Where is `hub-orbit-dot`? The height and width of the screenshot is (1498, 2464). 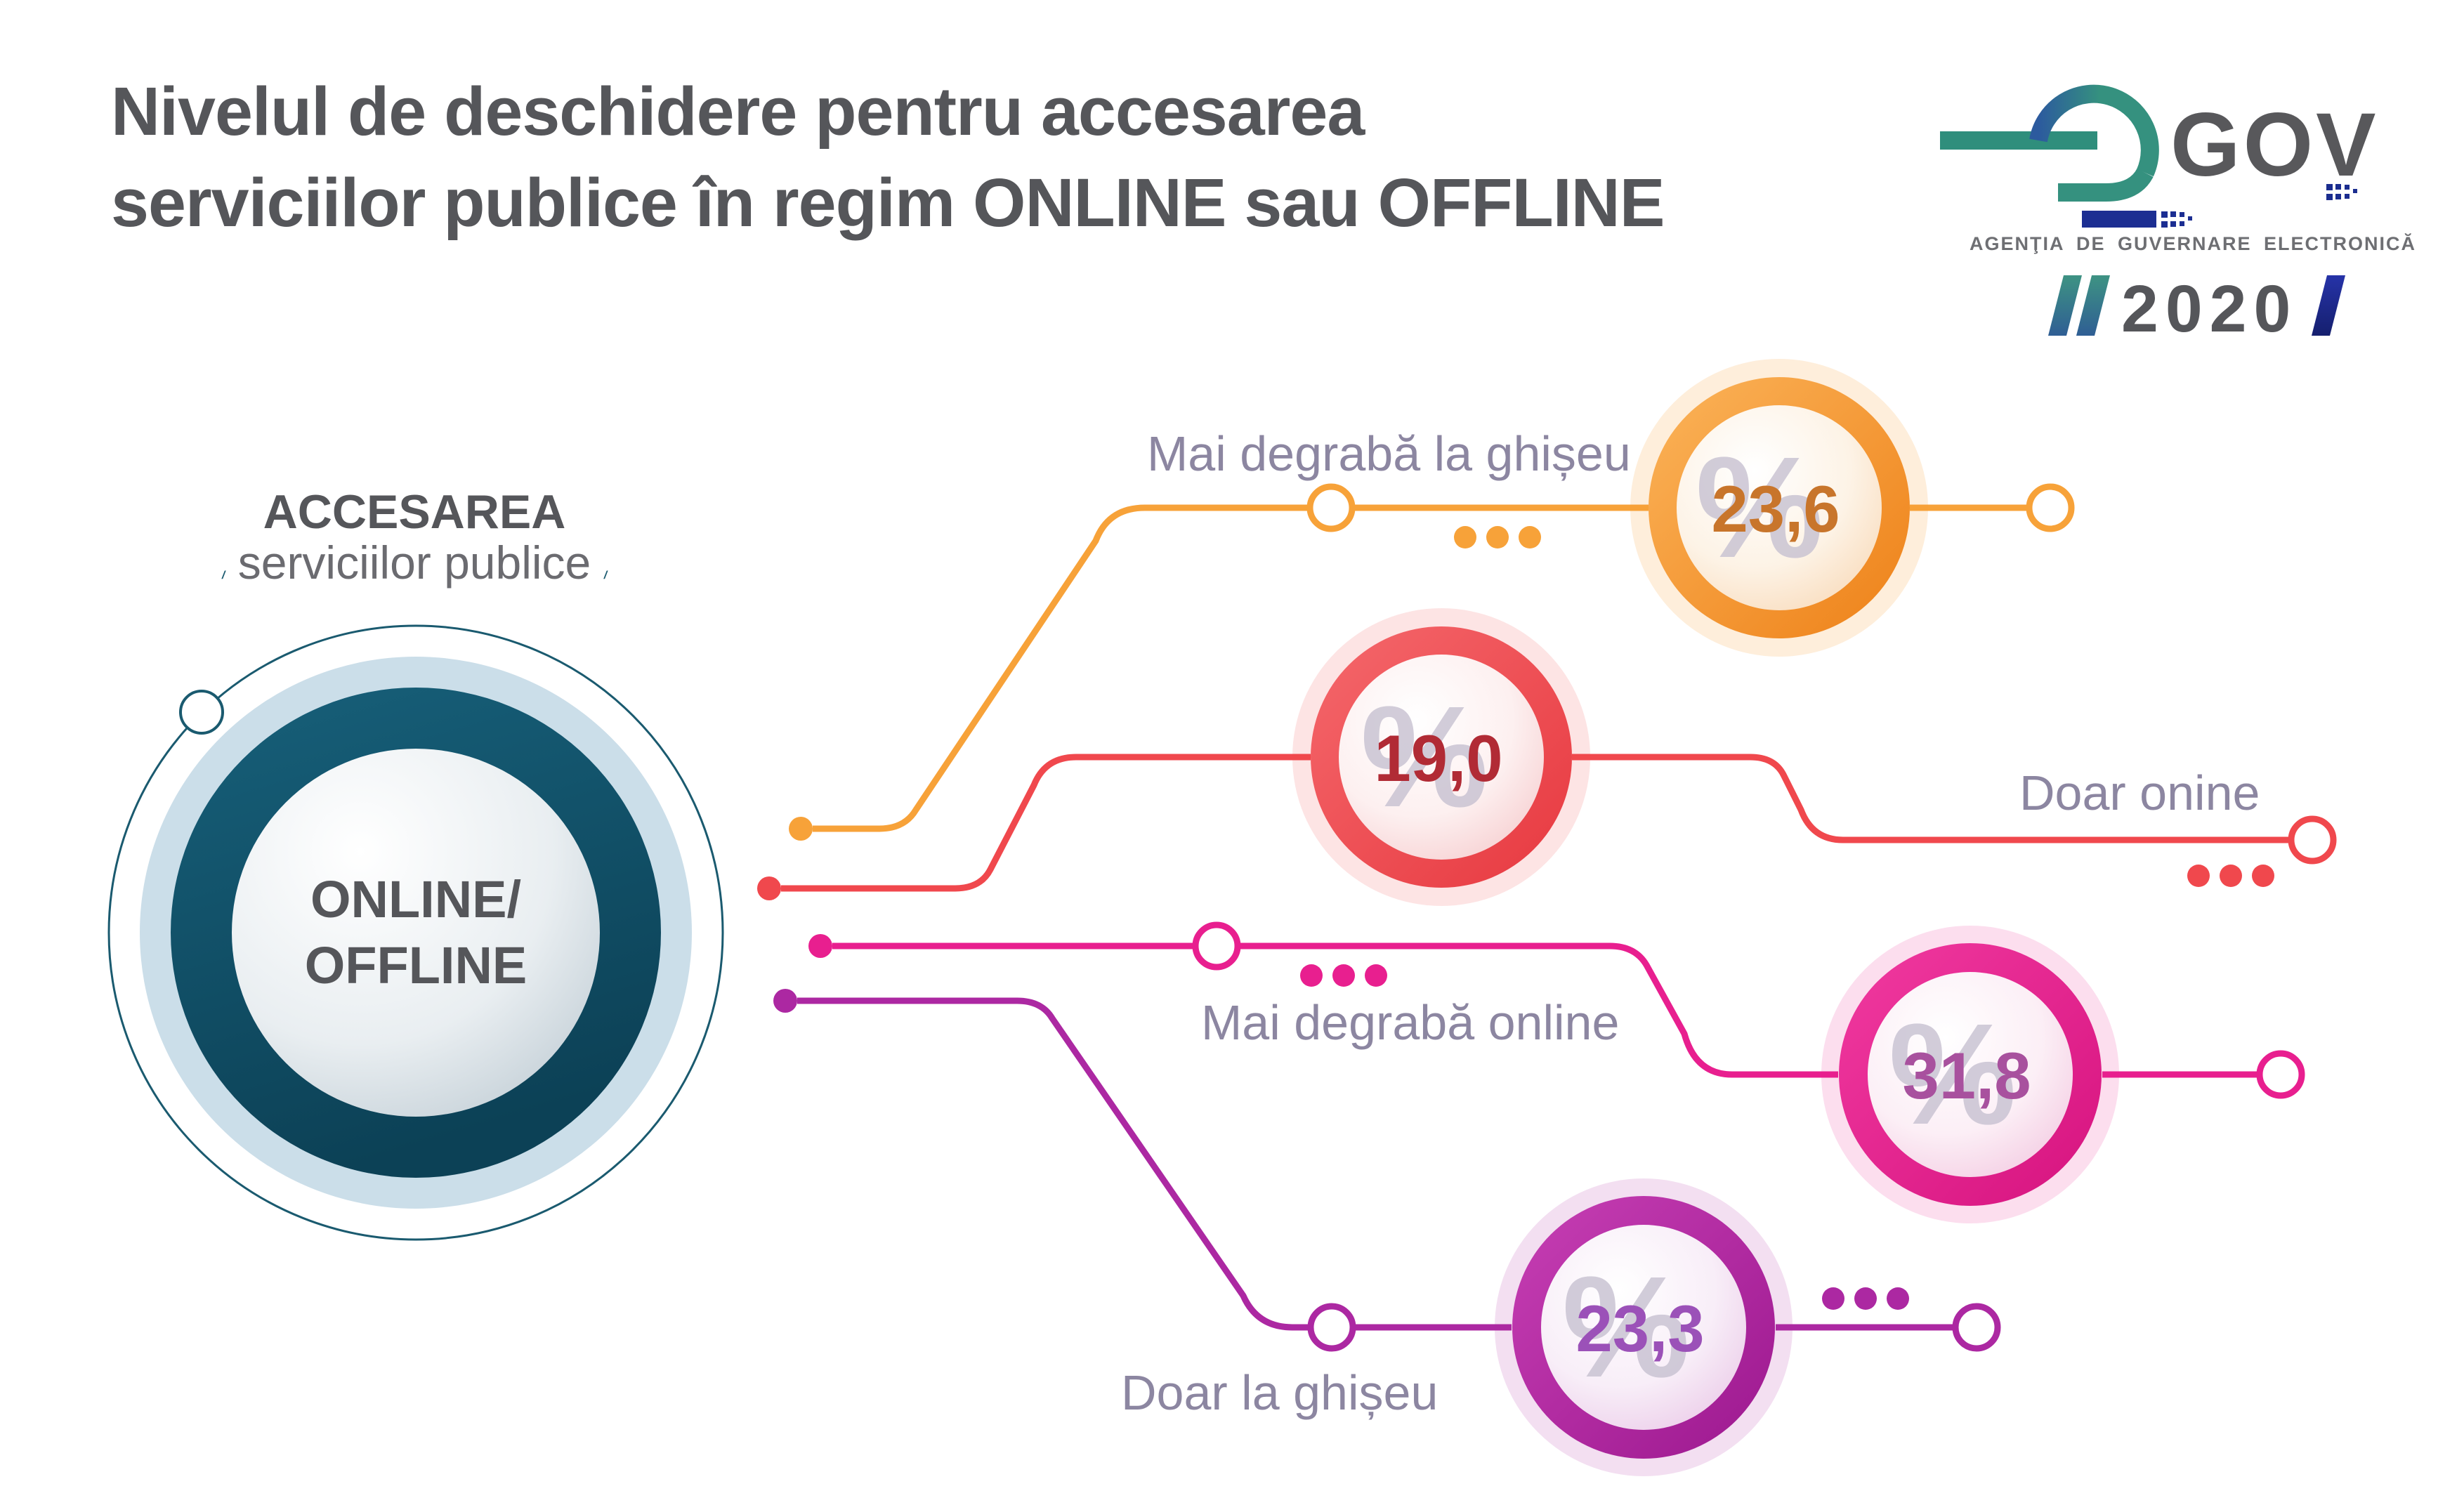
hub-orbit-dot is located at coordinates (201, 712).